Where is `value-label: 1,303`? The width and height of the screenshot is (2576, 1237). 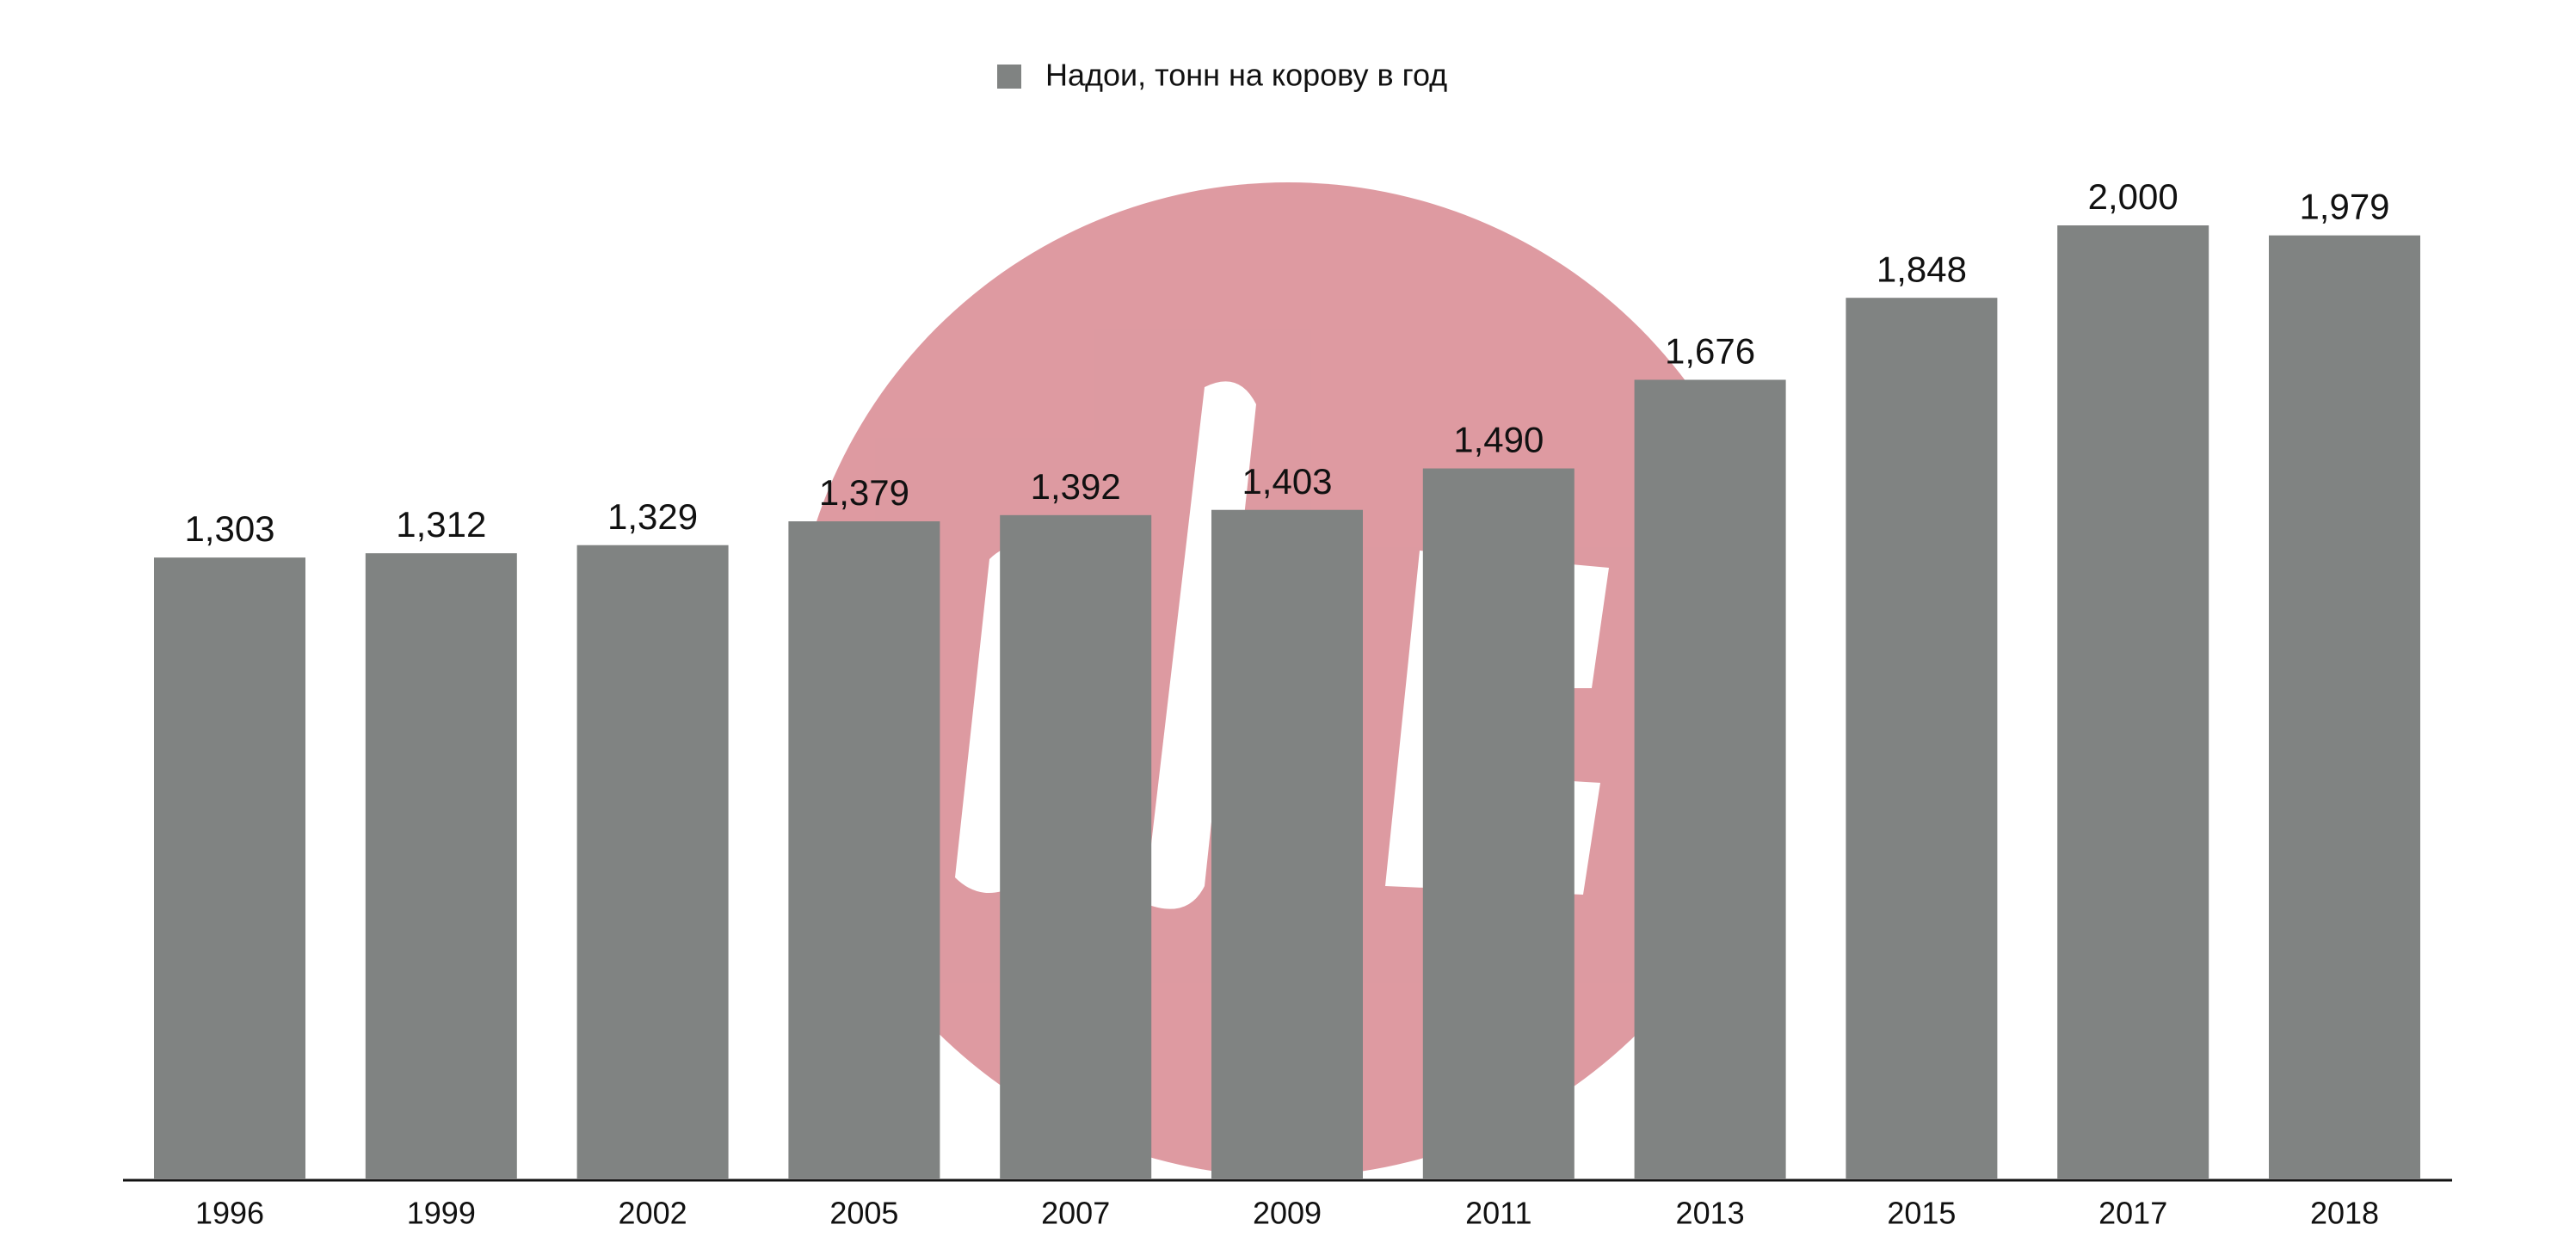 value-label: 1,303 is located at coordinates (229, 529).